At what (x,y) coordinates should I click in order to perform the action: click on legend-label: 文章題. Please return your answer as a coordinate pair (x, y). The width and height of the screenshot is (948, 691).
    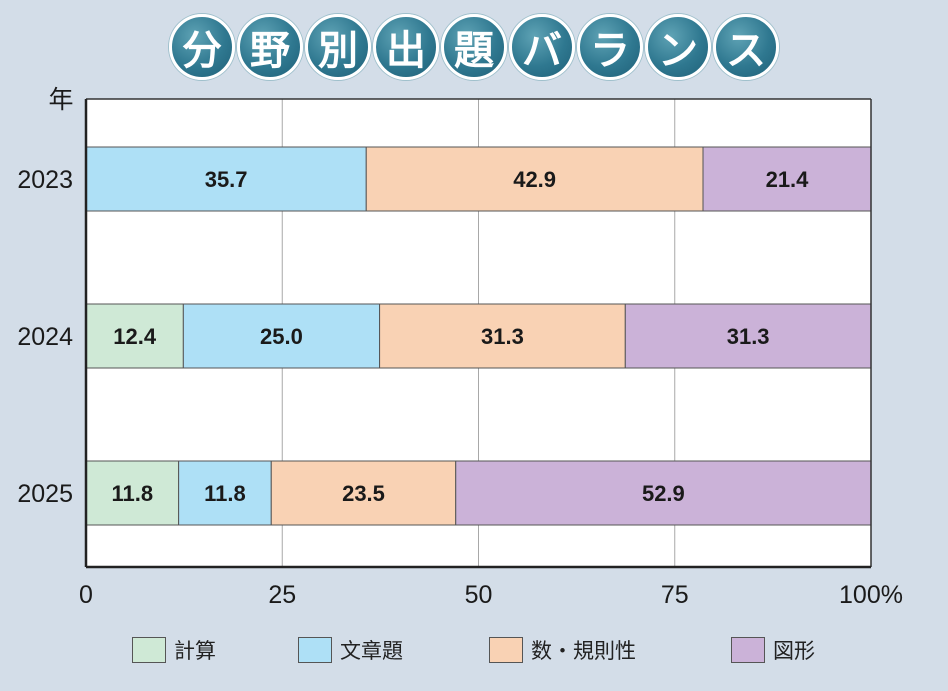
    Looking at the image, I should click on (371, 651).